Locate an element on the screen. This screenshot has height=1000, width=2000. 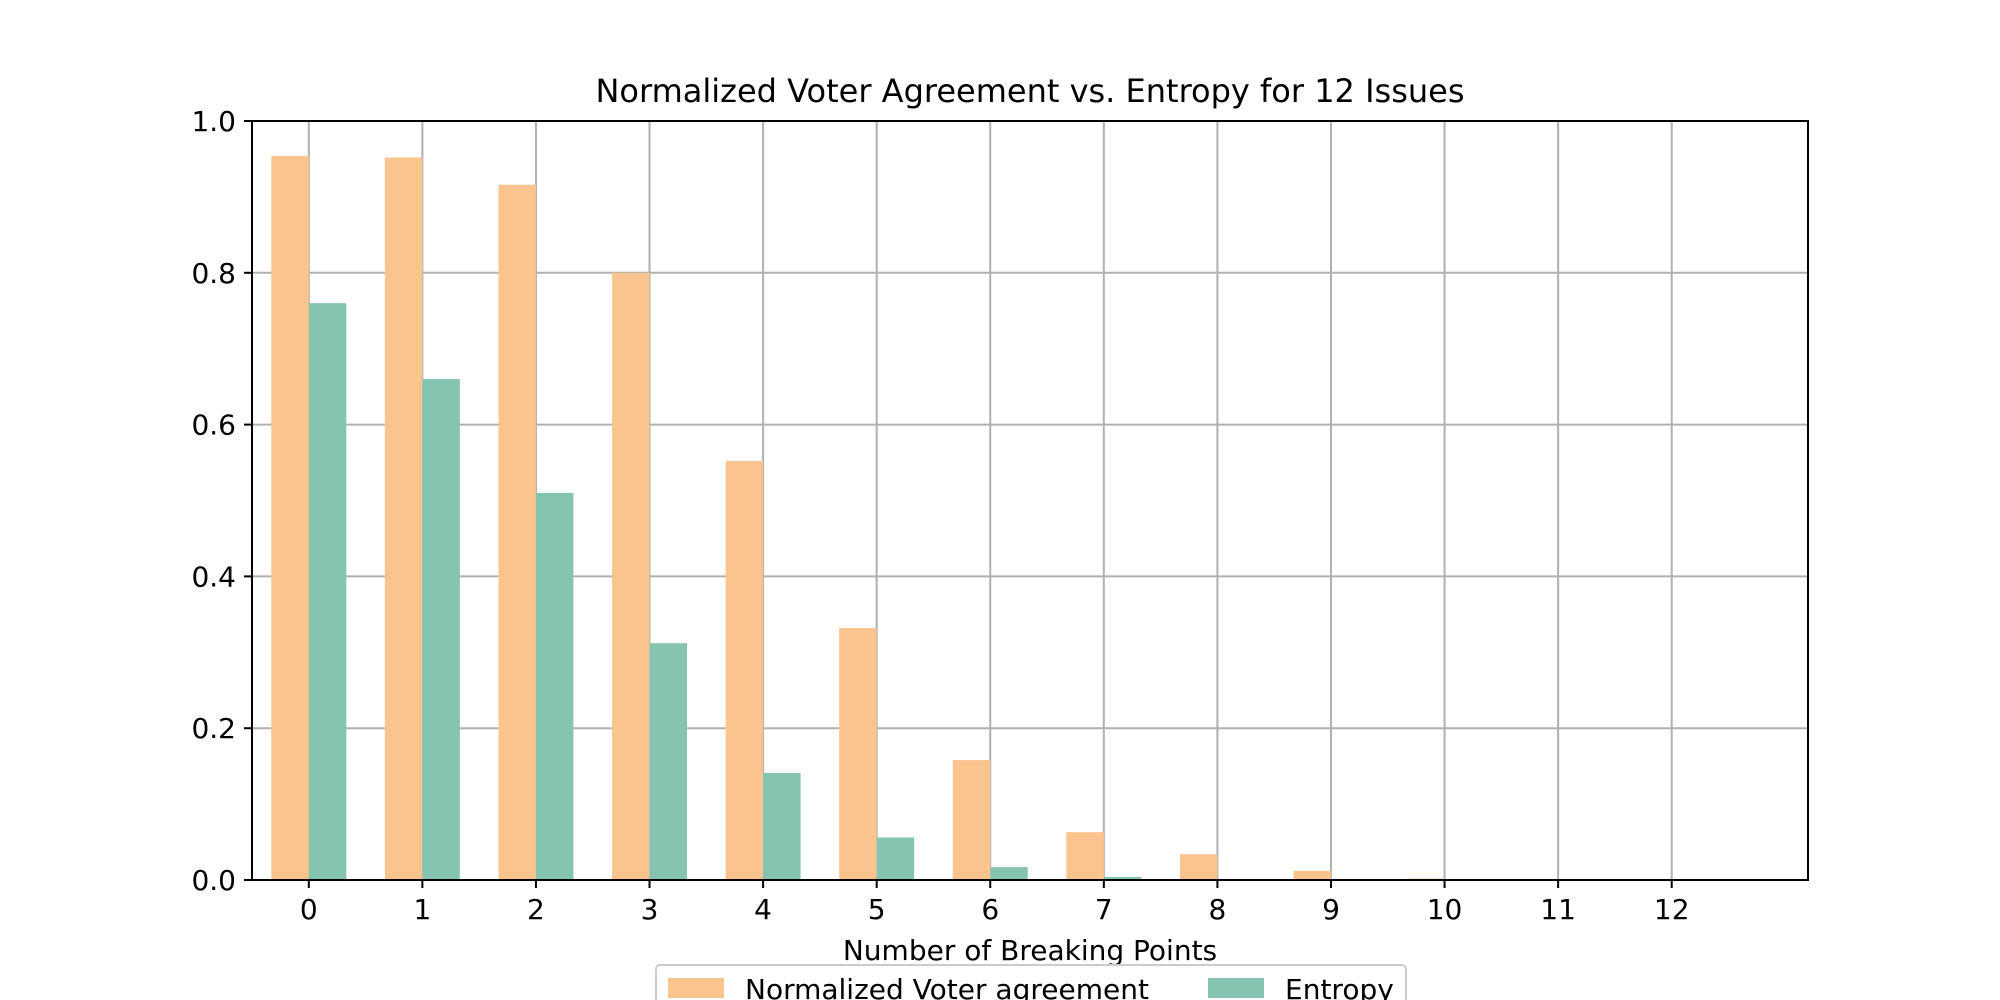
legend-label-entropy: Entropy is located at coordinates (1339, 986).